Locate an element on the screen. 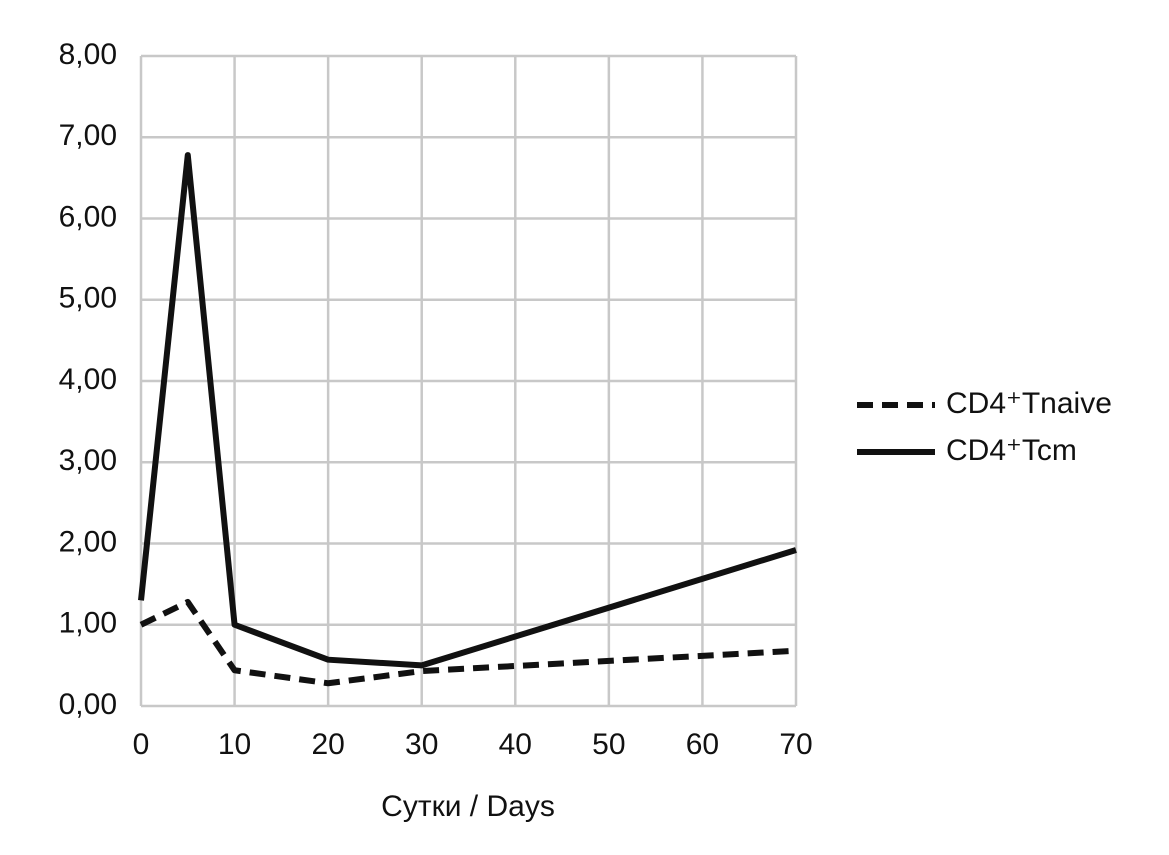 This screenshot has width=1169, height=855. data-line is located at coordinates (468, 643).